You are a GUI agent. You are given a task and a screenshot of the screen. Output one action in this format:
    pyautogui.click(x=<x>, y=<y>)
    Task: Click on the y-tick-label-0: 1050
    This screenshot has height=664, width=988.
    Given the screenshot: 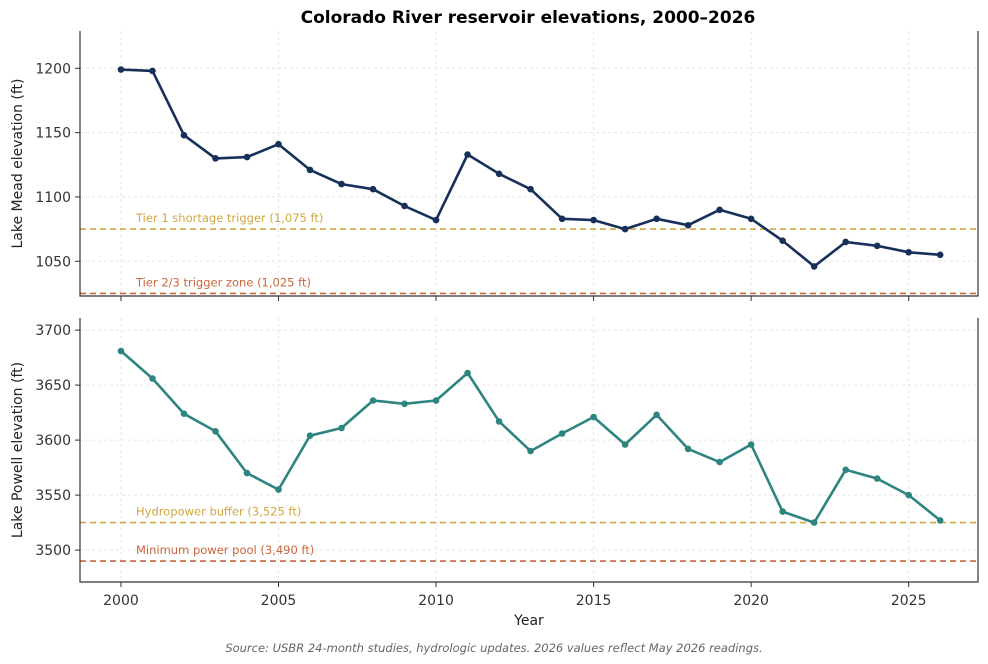 What is the action you would take?
    pyautogui.click(x=53, y=262)
    